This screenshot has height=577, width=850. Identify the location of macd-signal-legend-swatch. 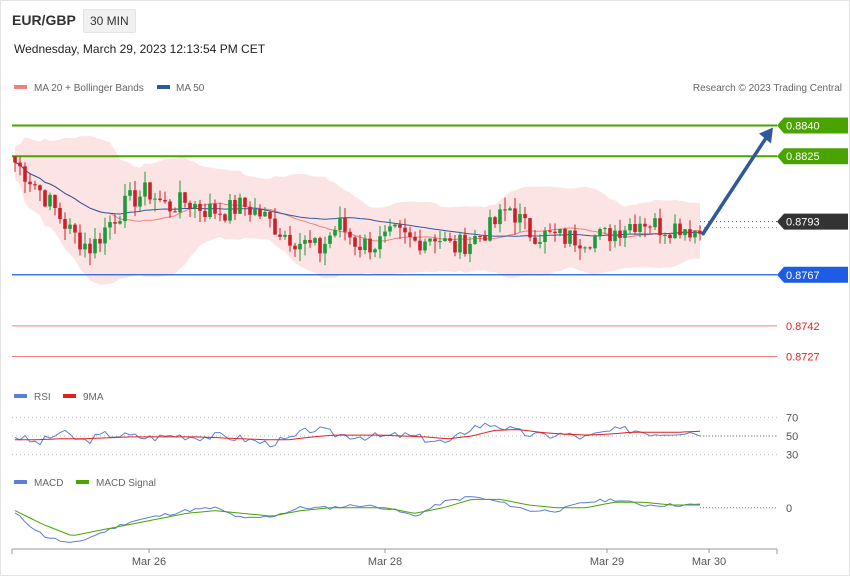
(82, 482).